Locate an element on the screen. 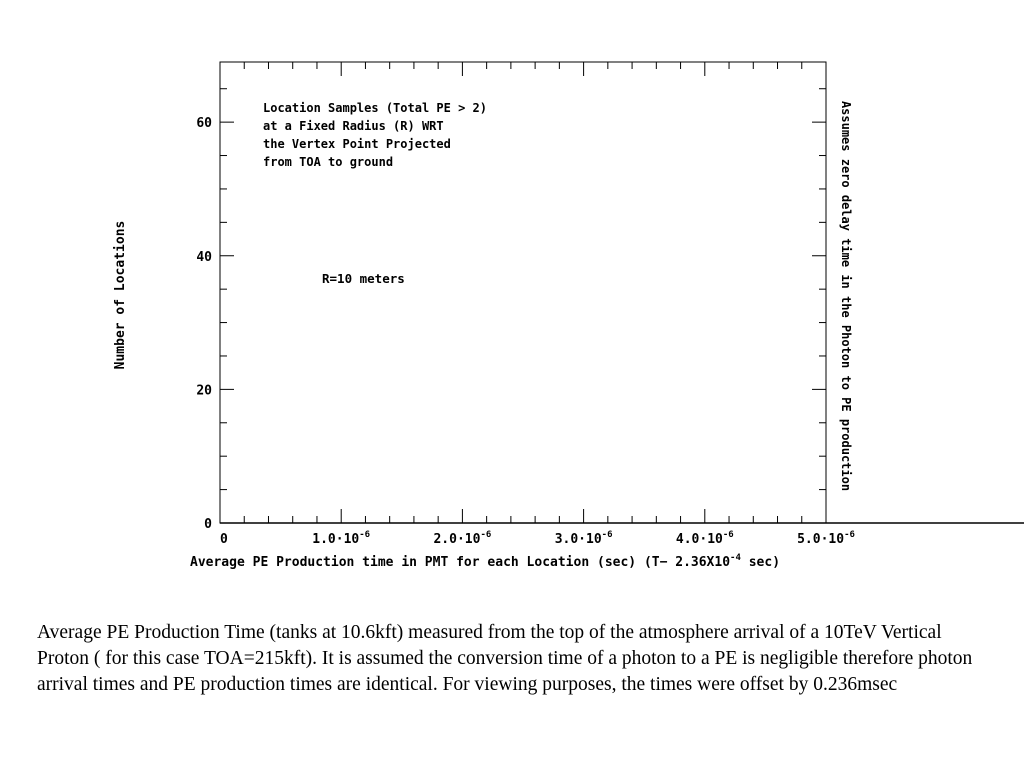 This screenshot has height=768, width=1024. x-tick-label: 4.0·10-6 is located at coordinates (705, 538).